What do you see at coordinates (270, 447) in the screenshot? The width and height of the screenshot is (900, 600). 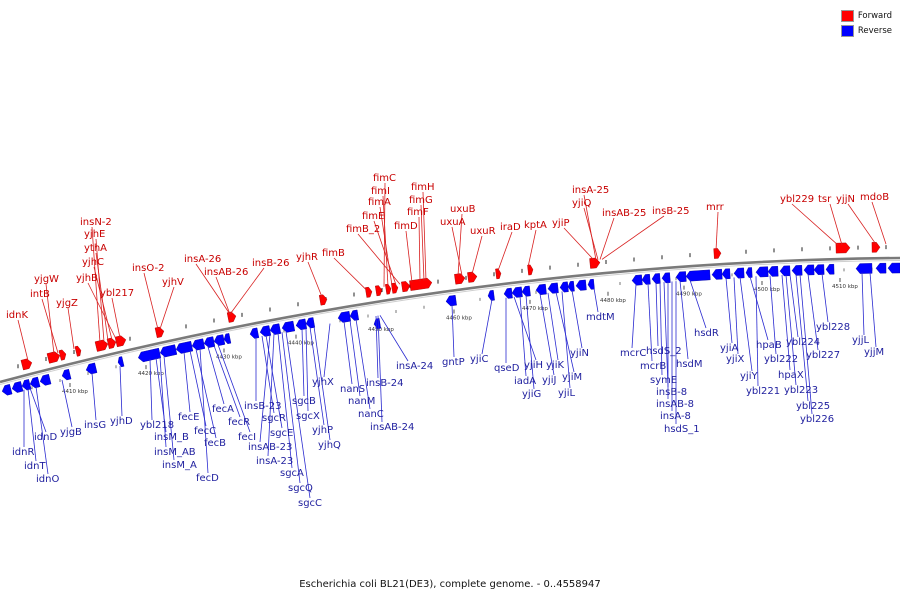 I see `gene-label-insab-23: insAB-23` at bounding box center [270, 447].